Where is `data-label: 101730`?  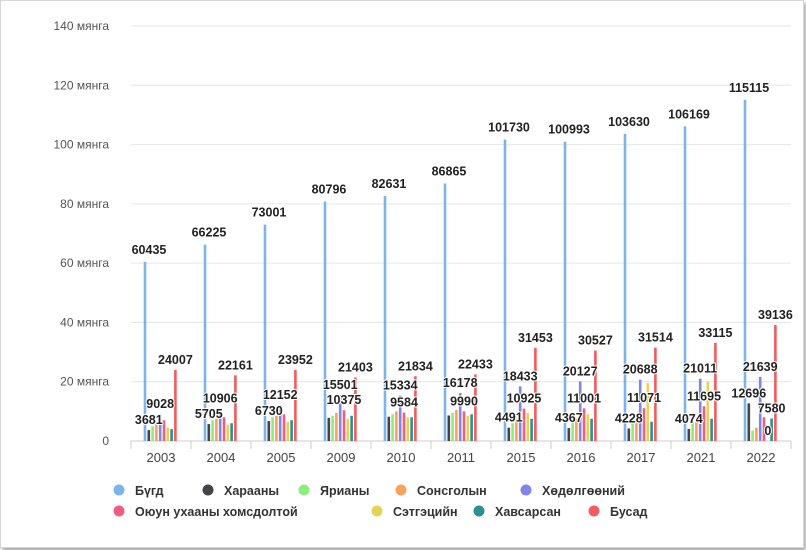
data-label: 101730 is located at coordinates (509, 127).